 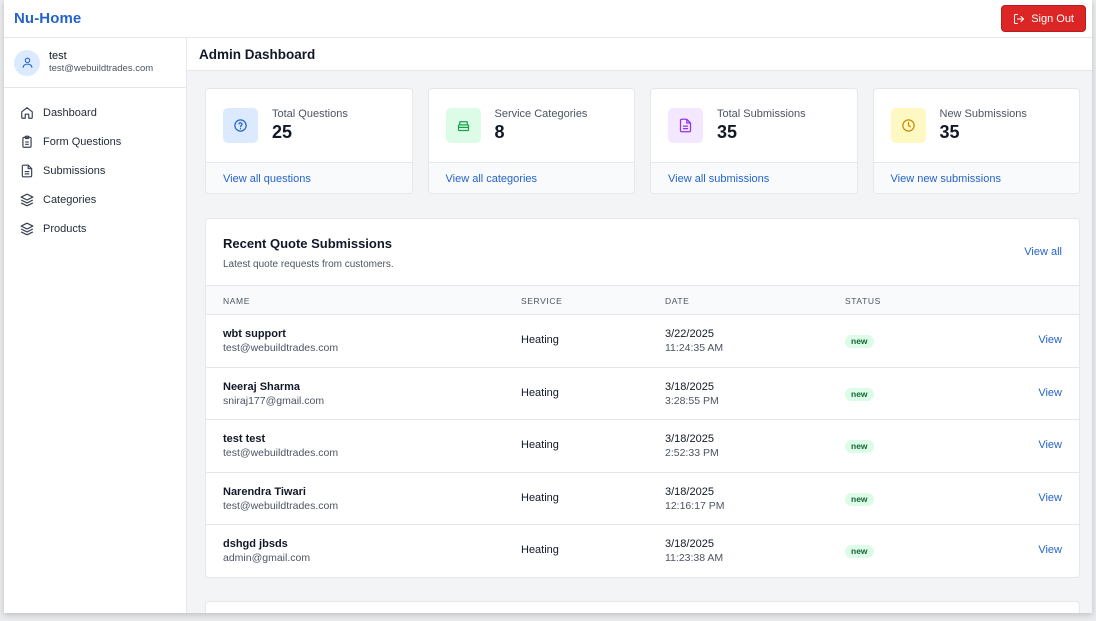 What do you see at coordinates (677, 301) in the screenshot?
I see `column-header-date: DATE` at bounding box center [677, 301].